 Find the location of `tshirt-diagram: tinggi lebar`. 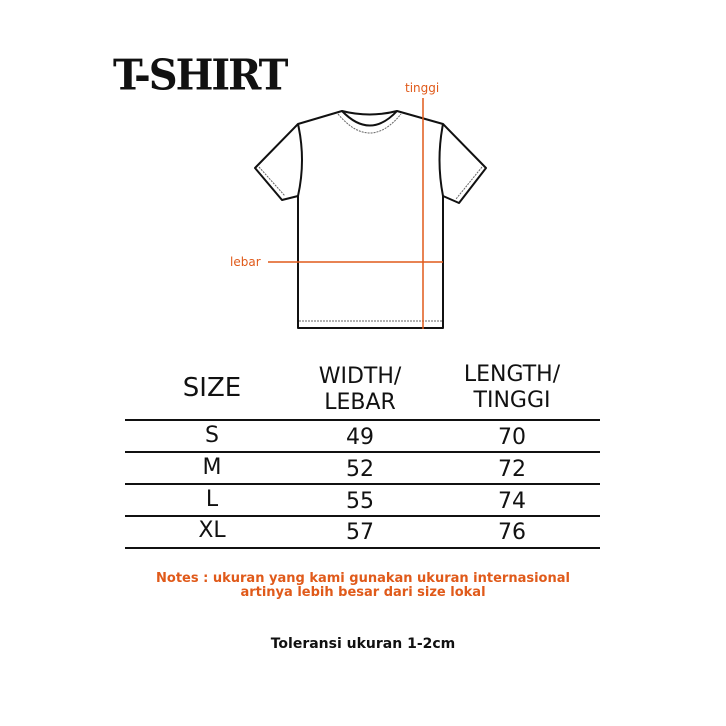

tshirt-diagram: tinggi lebar is located at coordinates (358, 205).